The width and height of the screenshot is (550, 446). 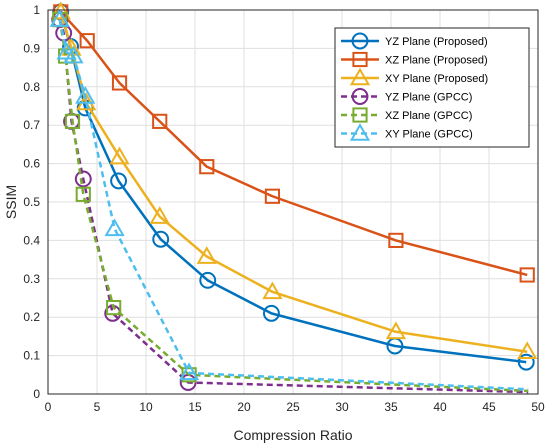 I want to click on y-tick-label: 0.7, so click(x=31, y=125).